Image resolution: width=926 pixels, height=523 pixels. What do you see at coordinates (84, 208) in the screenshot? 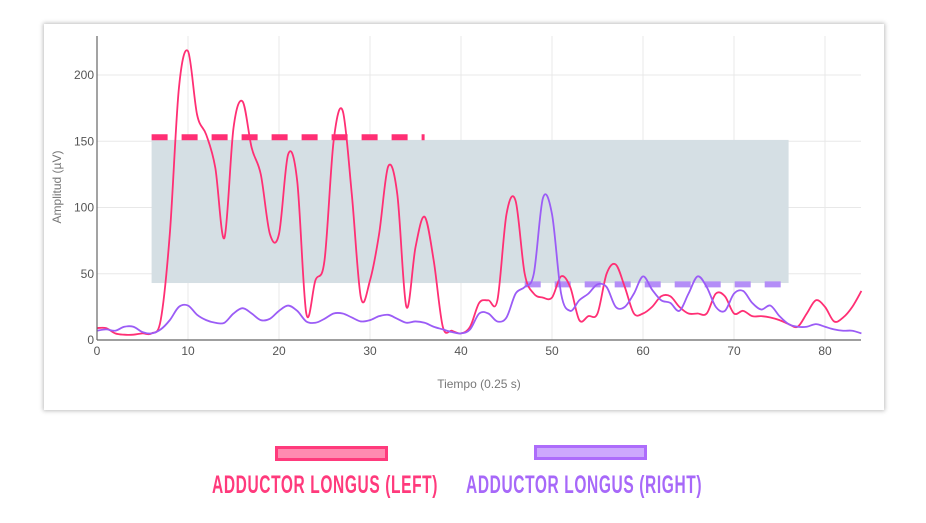
I see `y-tick-label: 100` at bounding box center [84, 208].